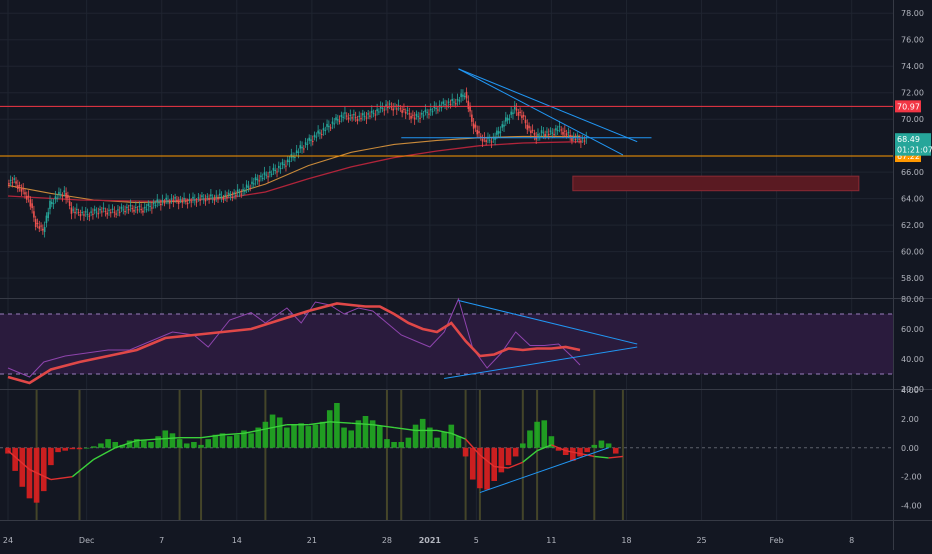 The image size is (932, 554). What do you see at coordinates (548, 105) in the screenshot?
I see `price-trendline` at bounding box center [548, 105].